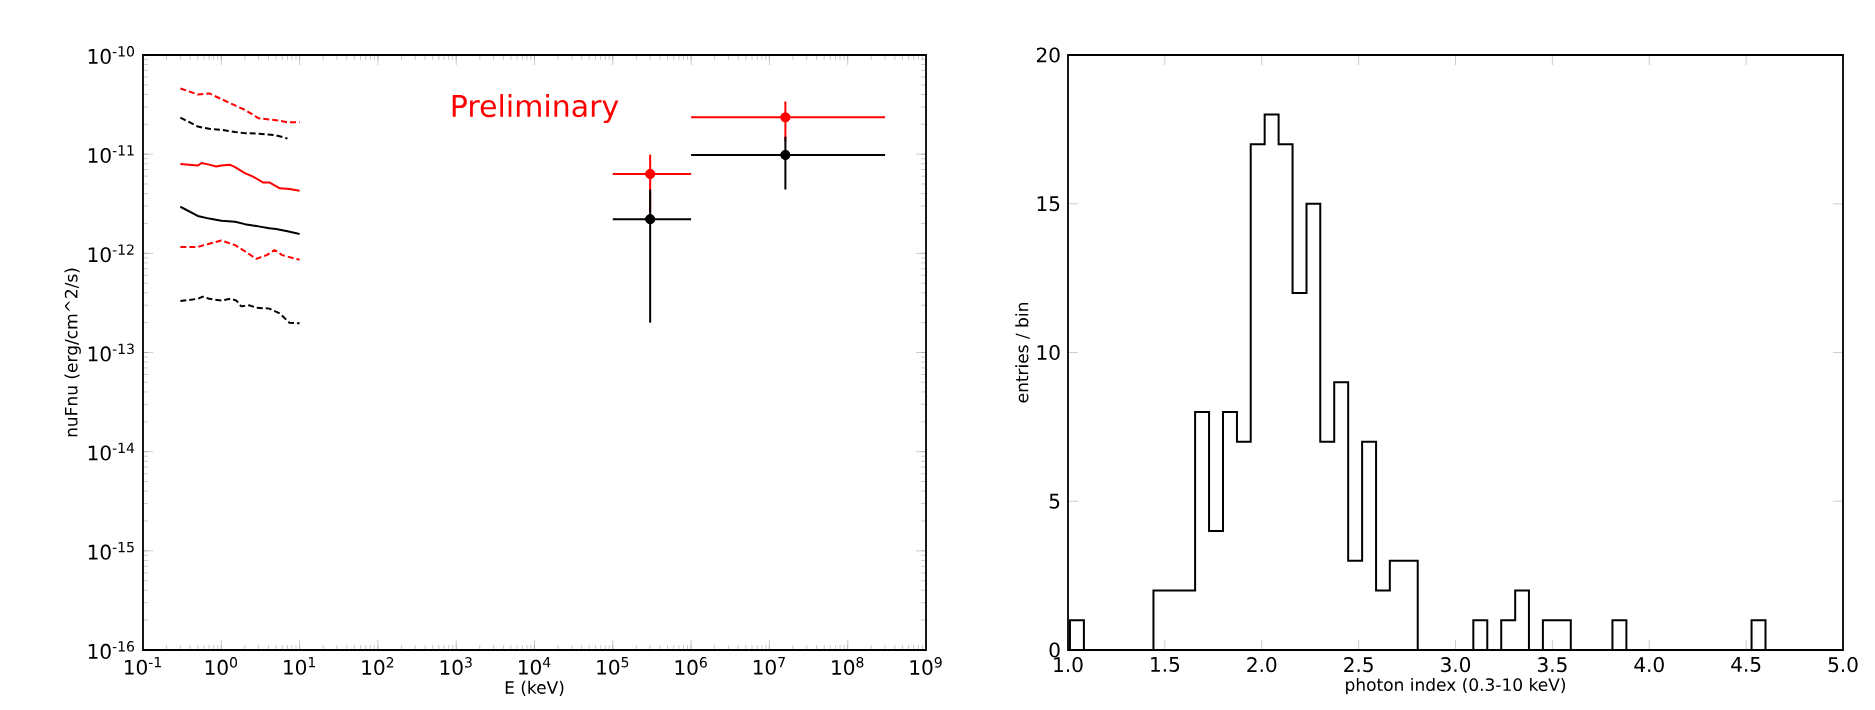 The image size is (1875, 710). I want to click on x-tick-label: 2.0, so click(1262, 665).